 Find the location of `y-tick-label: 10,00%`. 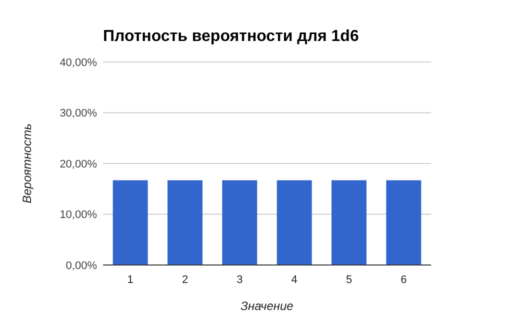

y-tick-label: 10,00% is located at coordinates (79, 215).